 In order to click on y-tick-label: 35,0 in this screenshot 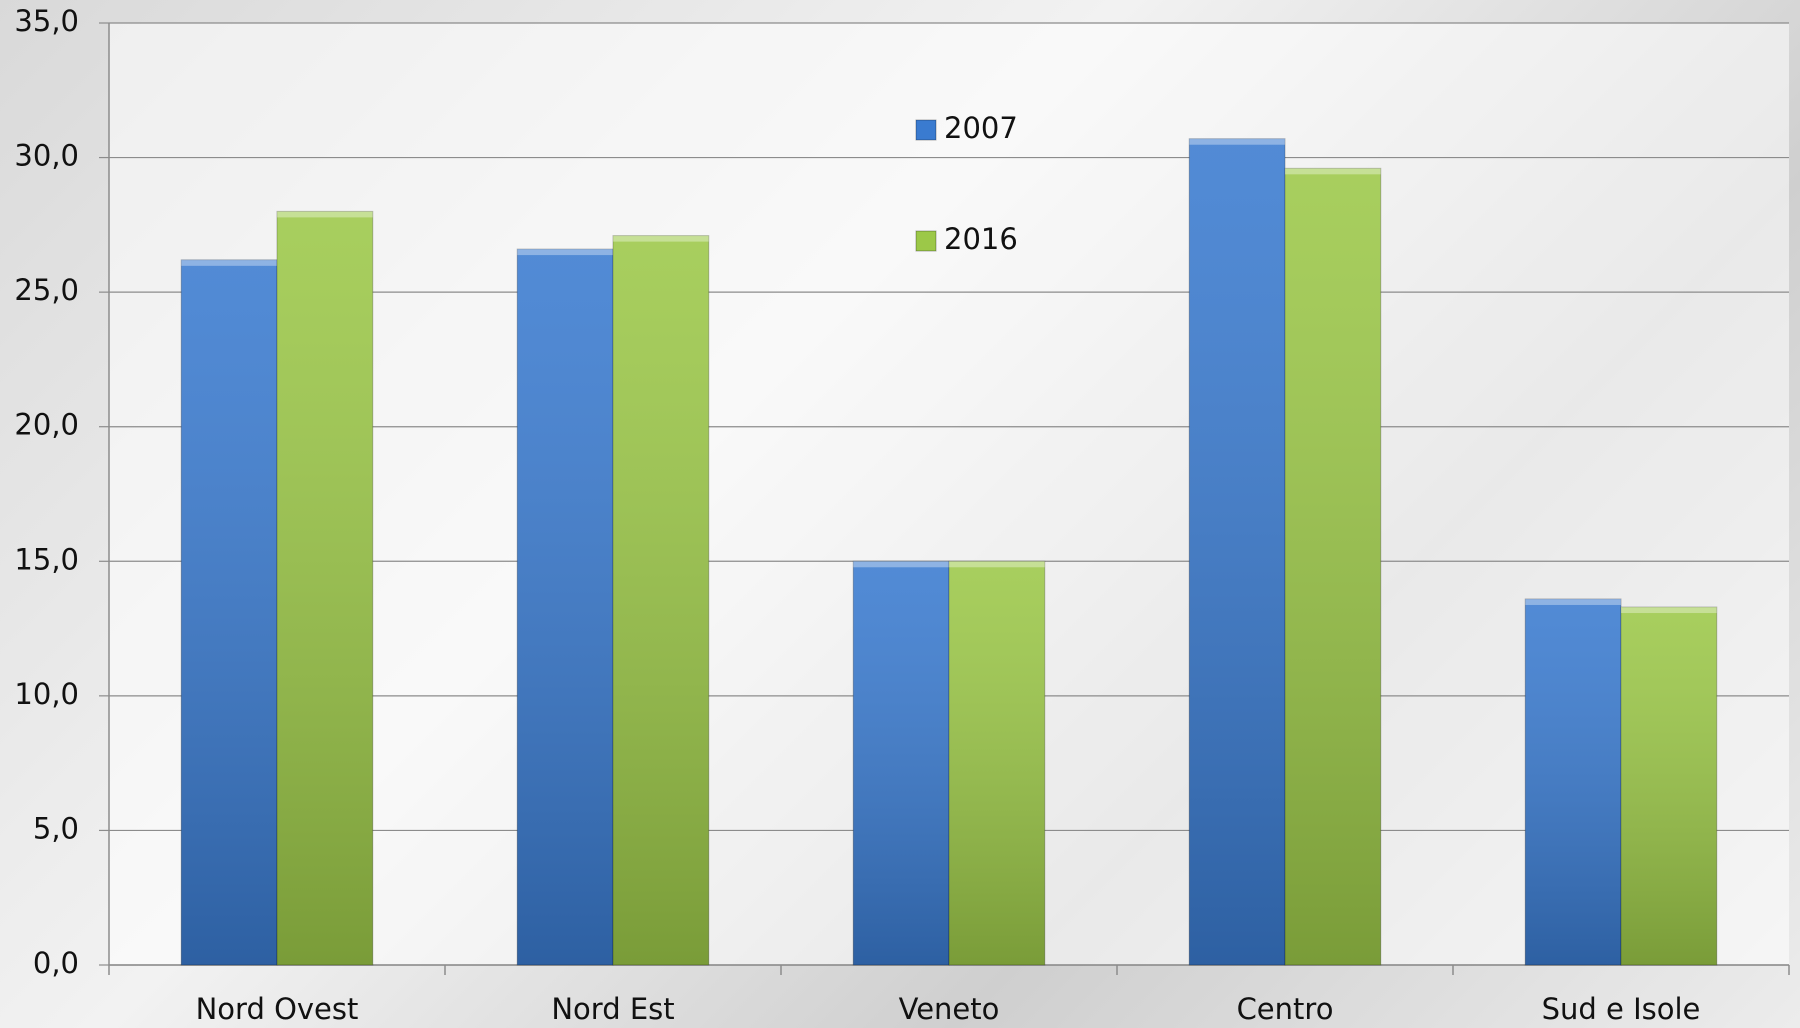, I will do `click(46, 21)`.